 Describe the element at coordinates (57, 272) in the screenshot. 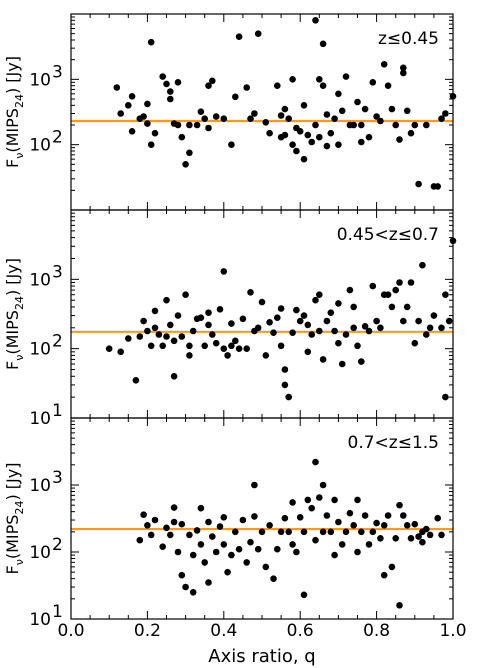

I see `y-tick-exponent: 3` at that location.